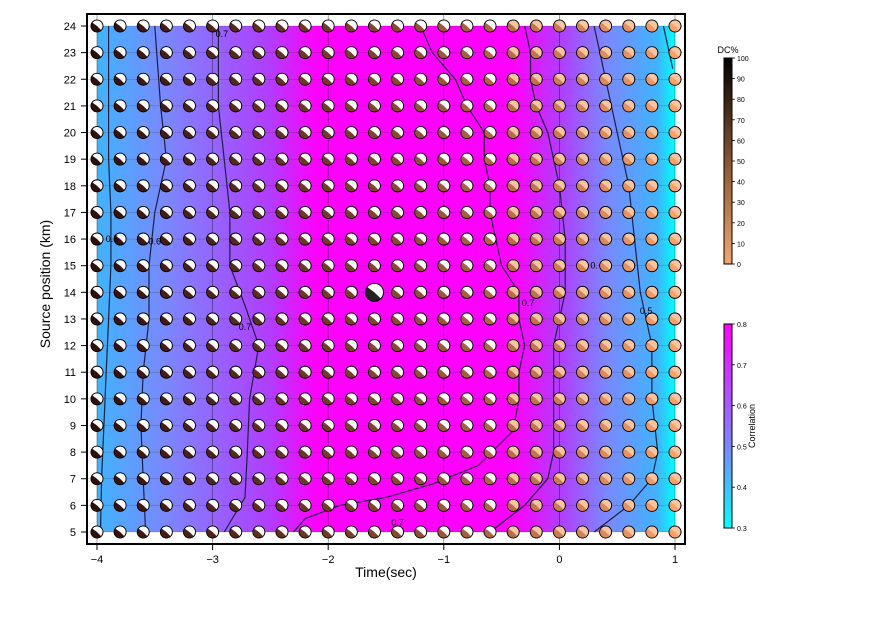  I want to click on contour-label: 0.7, so click(397, 523).